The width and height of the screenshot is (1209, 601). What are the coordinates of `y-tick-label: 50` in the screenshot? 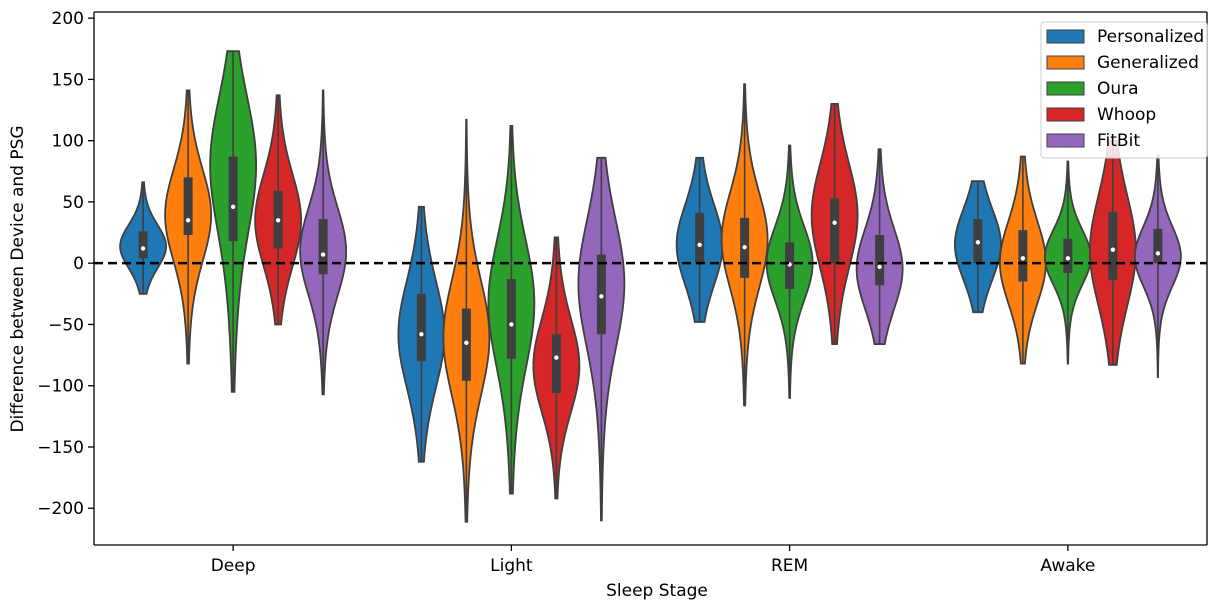 It's located at (73, 203).